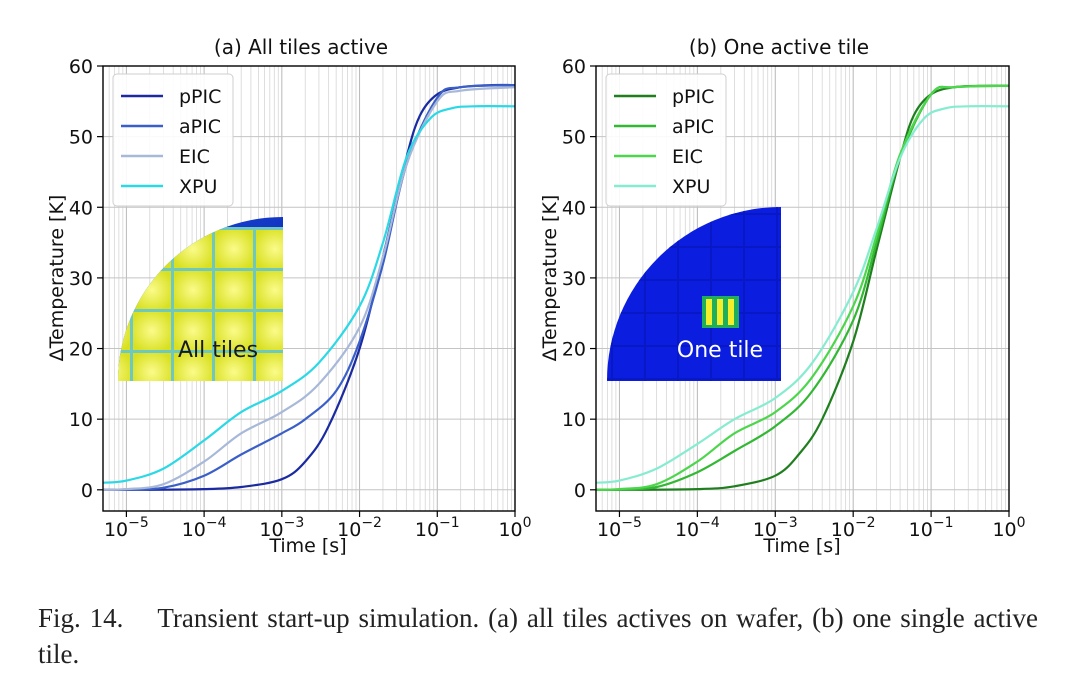 The width and height of the screenshot is (1080, 690). What do you see at coordinates (694, 294) in the screenshot?
I see `inset-heatmap-one-tile: One tile` at bounding box center [694, 294].